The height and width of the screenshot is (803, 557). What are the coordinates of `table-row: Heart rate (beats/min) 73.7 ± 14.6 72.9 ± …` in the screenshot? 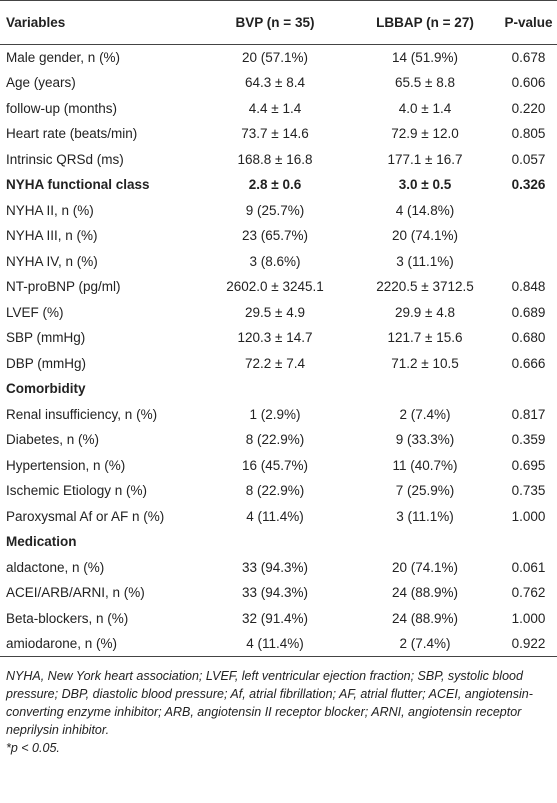 It's located at (278, 134).